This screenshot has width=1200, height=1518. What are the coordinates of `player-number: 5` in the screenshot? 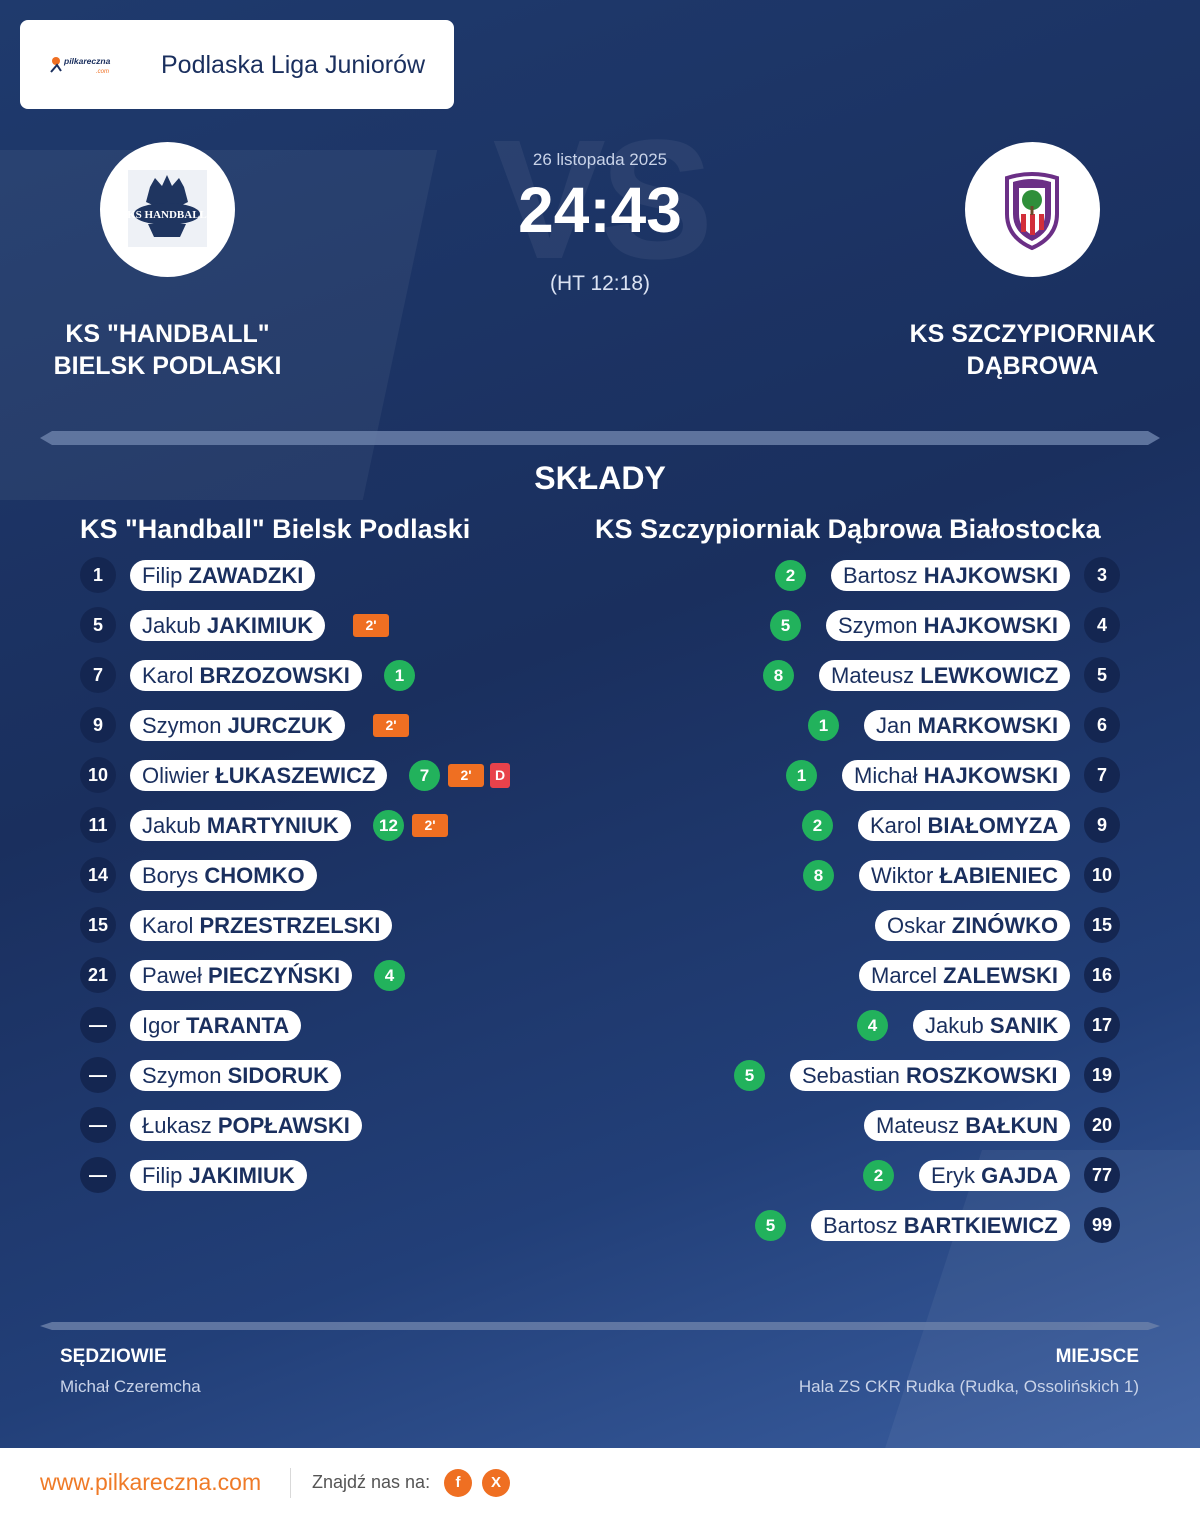 It's located at (1102, 675).